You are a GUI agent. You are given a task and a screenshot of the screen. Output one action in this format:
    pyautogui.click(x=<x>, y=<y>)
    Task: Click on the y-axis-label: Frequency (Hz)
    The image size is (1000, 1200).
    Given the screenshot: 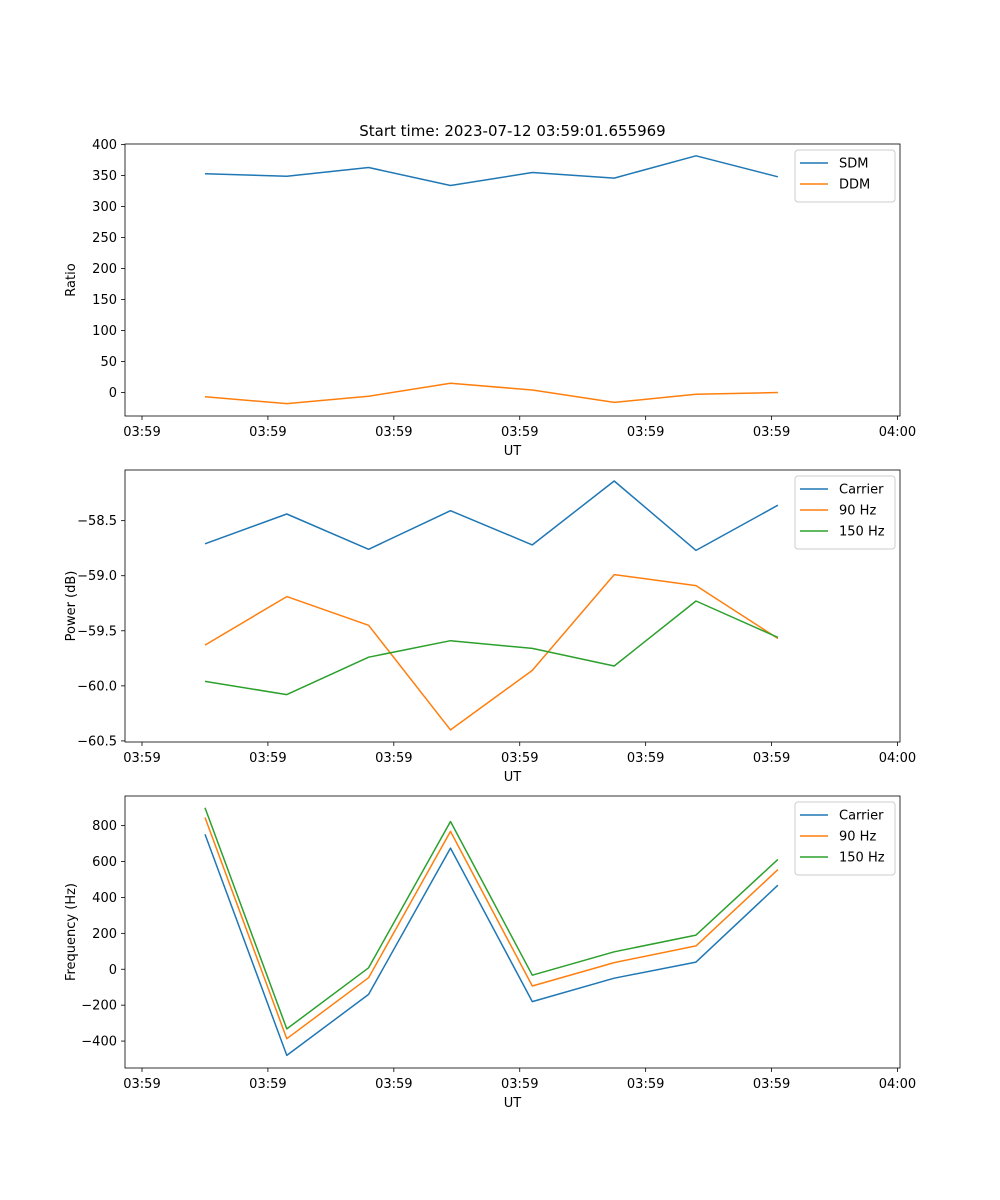 What is the action you would take?
    pyautogui.click(x=71, y=932)
    